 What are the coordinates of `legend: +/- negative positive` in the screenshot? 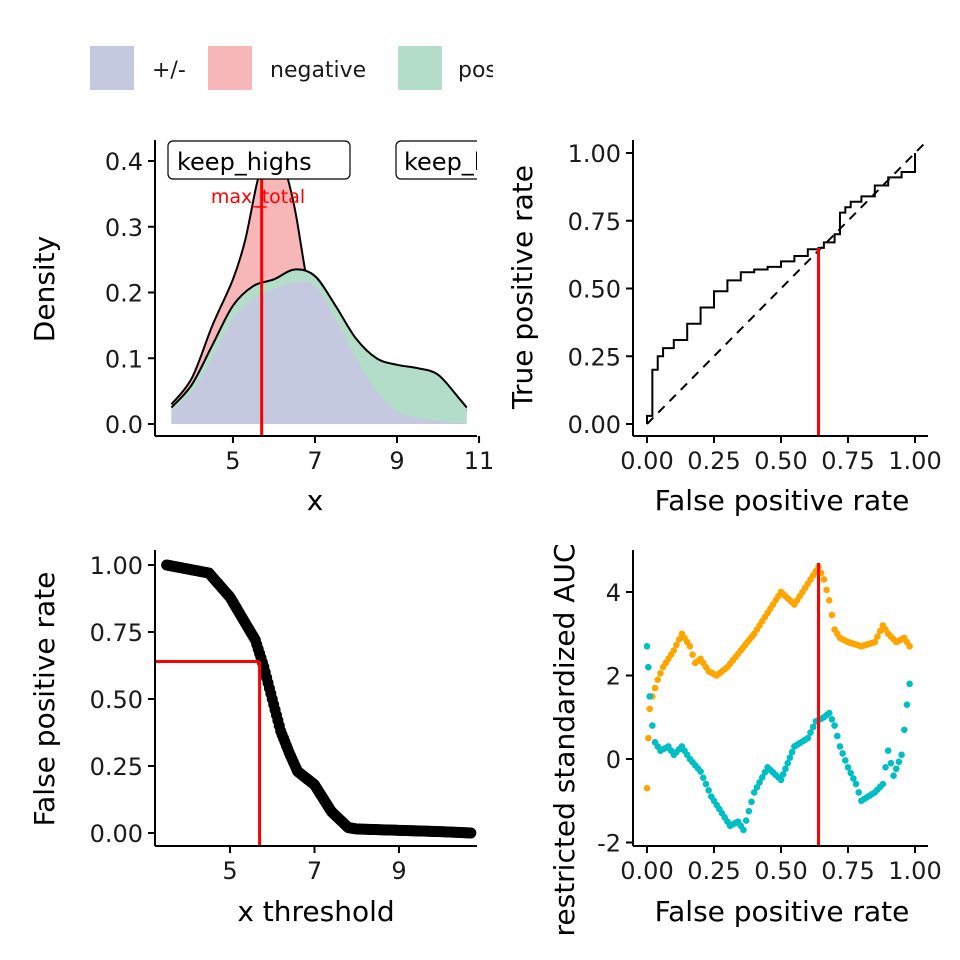 It's located at (291, 68).